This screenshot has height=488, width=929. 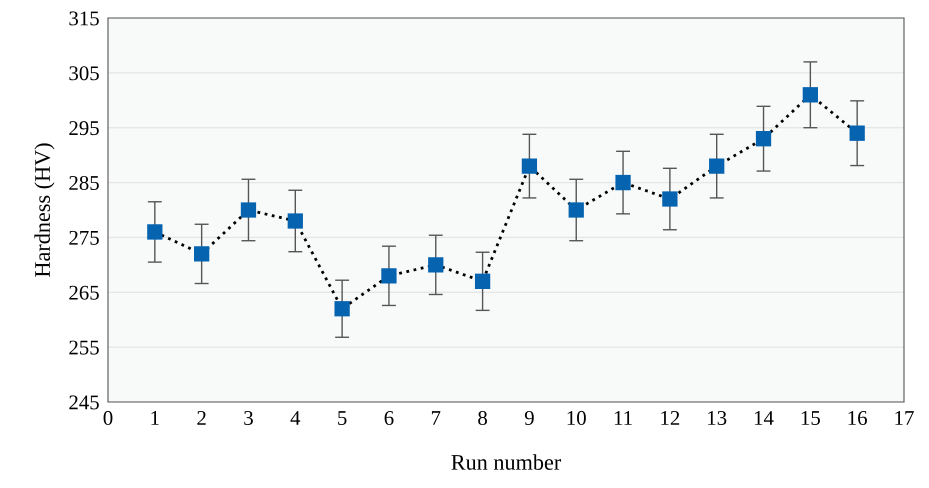 What do you see at coordinates (84, 347) in the screenshot?
I see `y-tick-label: 255` at bounding box center [84, 347].